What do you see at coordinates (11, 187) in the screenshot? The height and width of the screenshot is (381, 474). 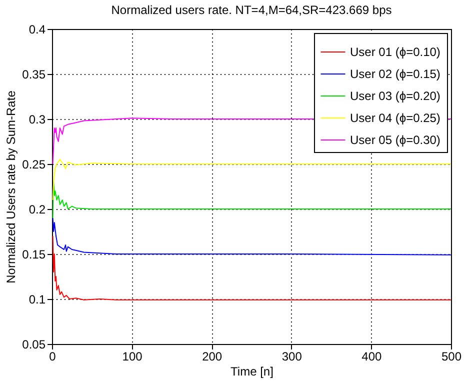 I see `y-axis-title: Normalized Users rate by Sum-Rate` at bounding box center [11, 187].